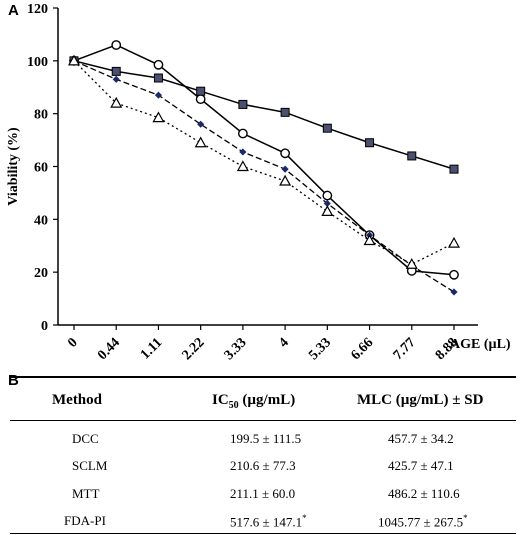 Image resolution: width=523 pixels, height=535 pixels. Describe the element at coordinates (267, 400) in the screenshot. I see `header-ic50-unit: (µg/mL)` at that location.